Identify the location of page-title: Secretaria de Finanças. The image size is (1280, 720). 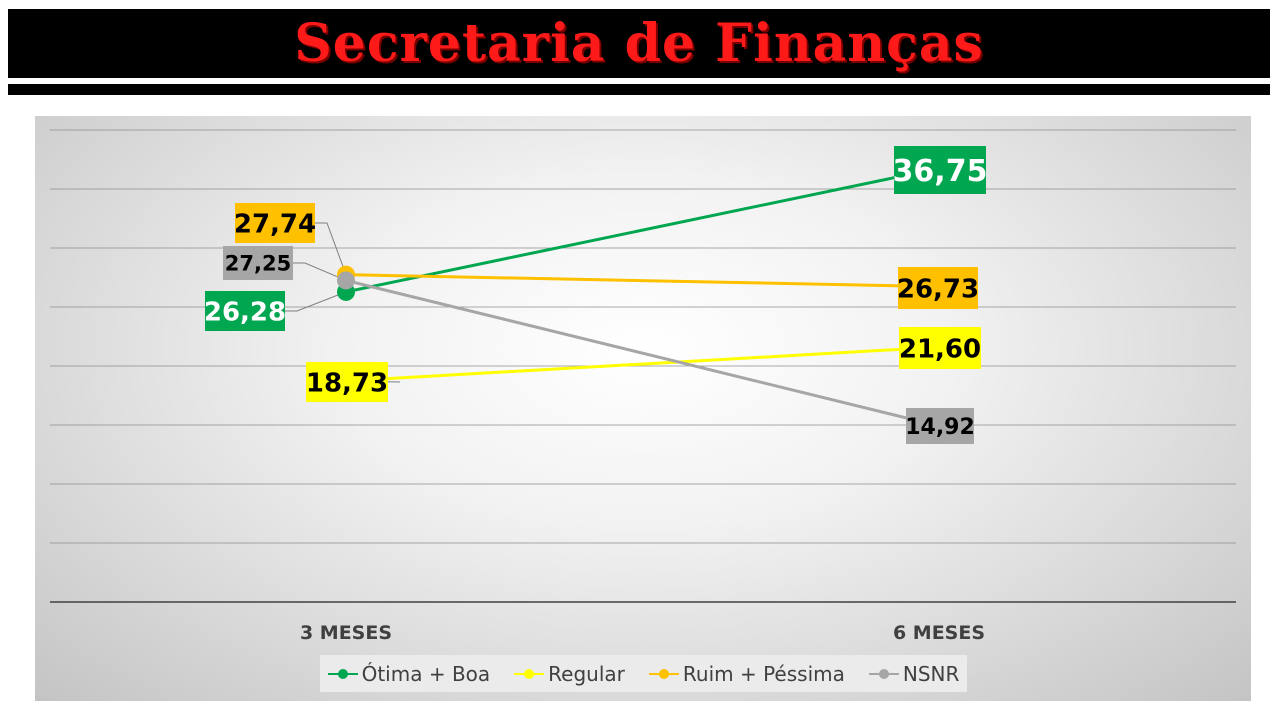
(639, 43).